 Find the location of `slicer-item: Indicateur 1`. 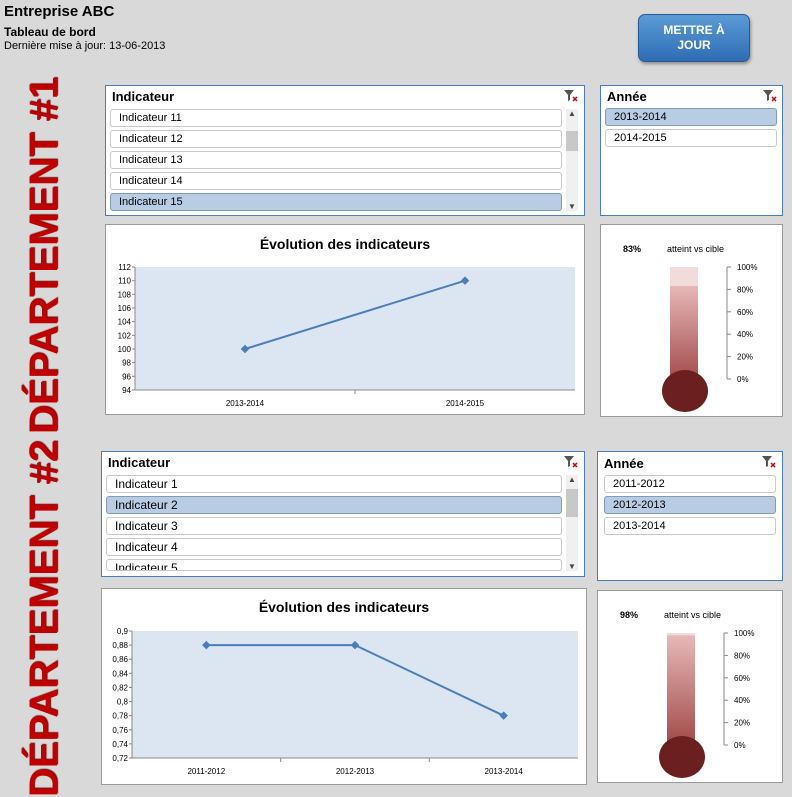

slicer-item: Indicateur 1 is located at coordinates (334, 484).